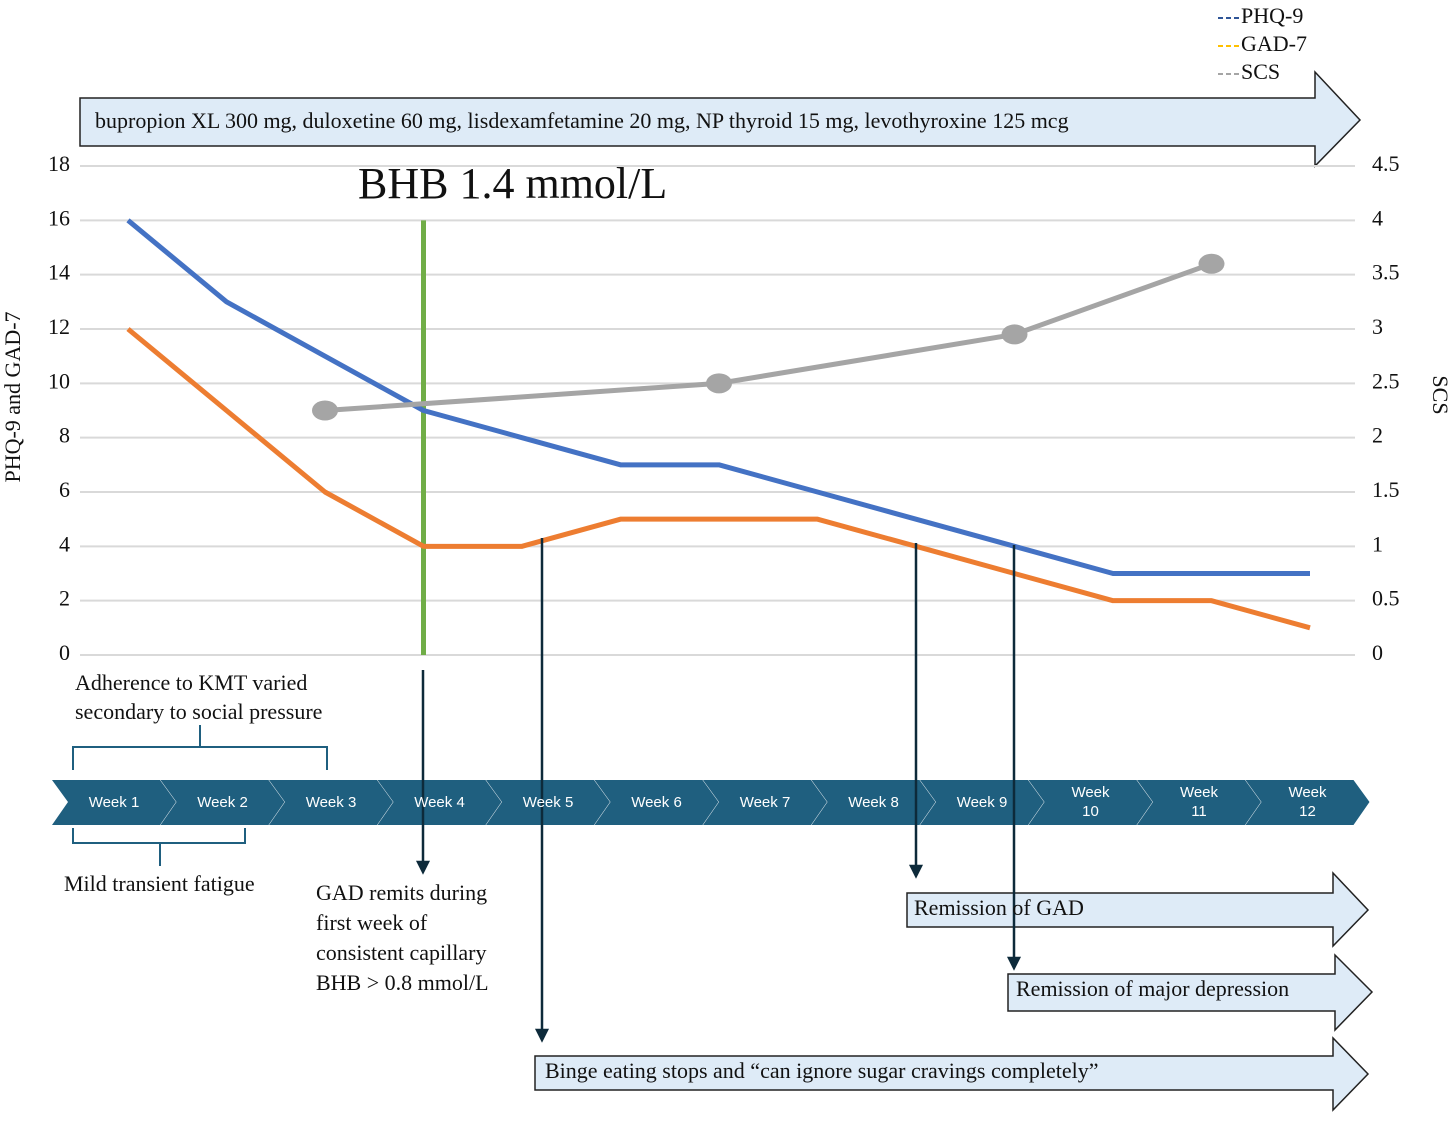  I want to click on y-tick-label: 4, so click(64, 543).